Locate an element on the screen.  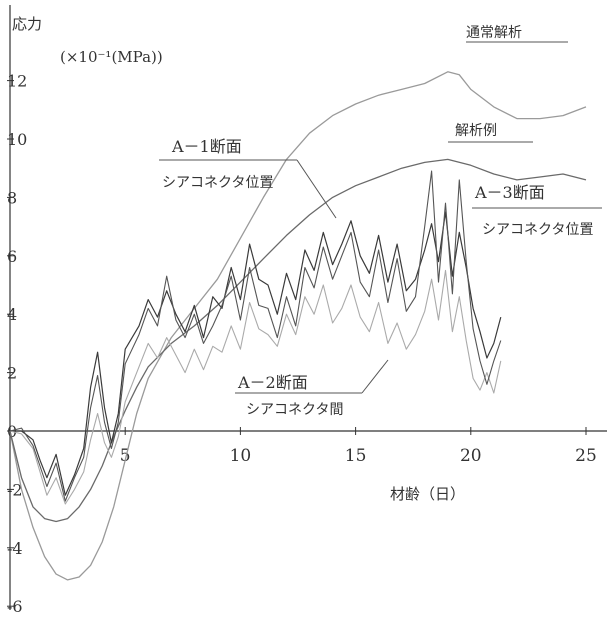
series-label-a3-sub: シアコネクタ位置 is located at coordinates (537, 230).